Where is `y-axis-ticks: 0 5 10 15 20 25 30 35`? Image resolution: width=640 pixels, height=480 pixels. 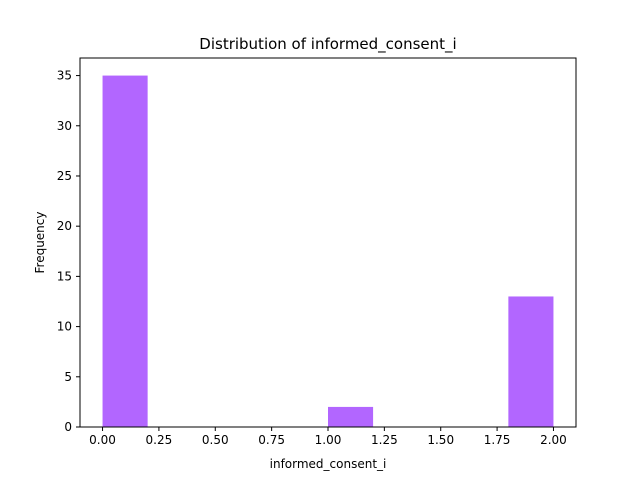
y-axis-ticks: 0 5 10 15 20 25 30 35 is located at coordinates (68, 251).